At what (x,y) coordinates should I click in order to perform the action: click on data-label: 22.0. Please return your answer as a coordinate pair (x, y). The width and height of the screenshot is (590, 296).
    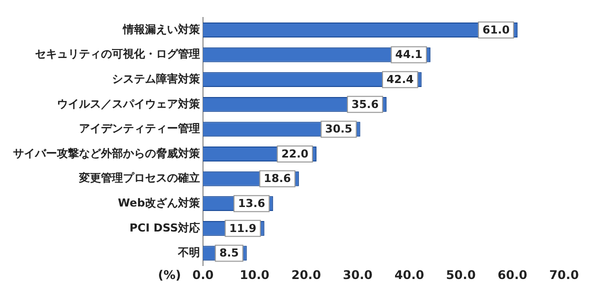
    Looking at the image, I should click on (295, 153).